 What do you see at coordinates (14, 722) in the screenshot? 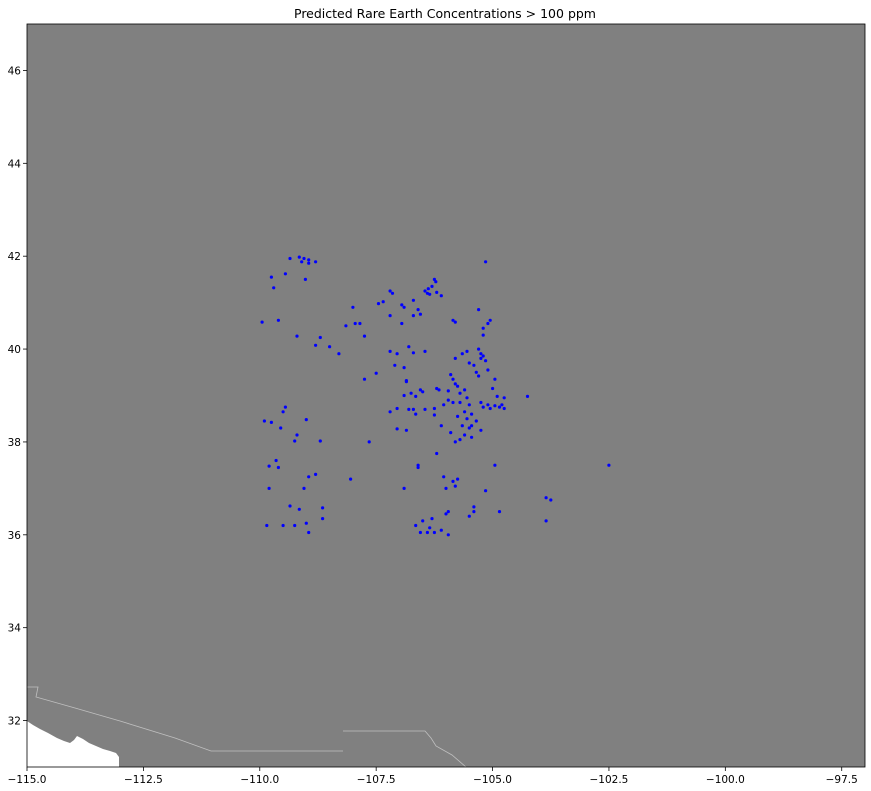
I see `y-tick-label: 32` at bounding box center [14, 722].